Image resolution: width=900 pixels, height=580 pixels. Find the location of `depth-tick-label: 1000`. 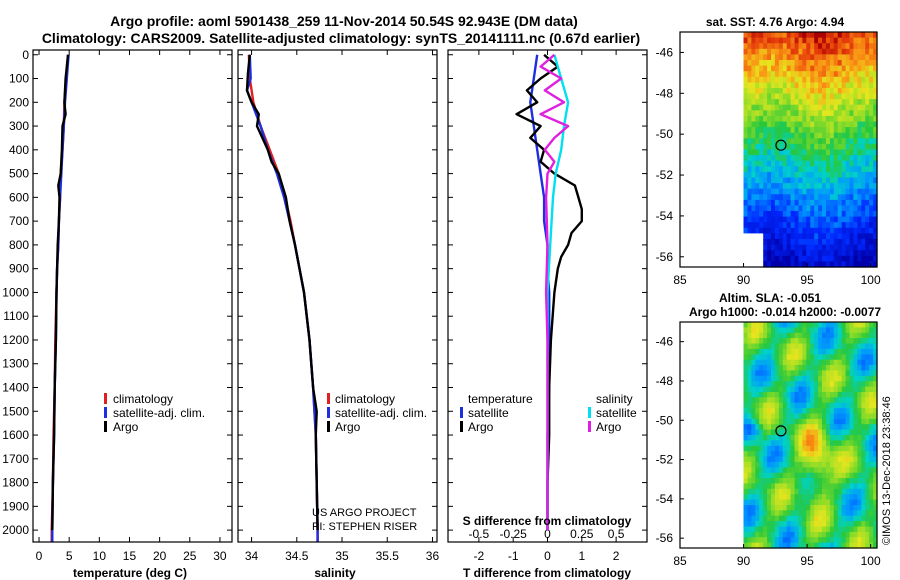

depth-tick-label: 1000 is located at coordinates (15, 292).